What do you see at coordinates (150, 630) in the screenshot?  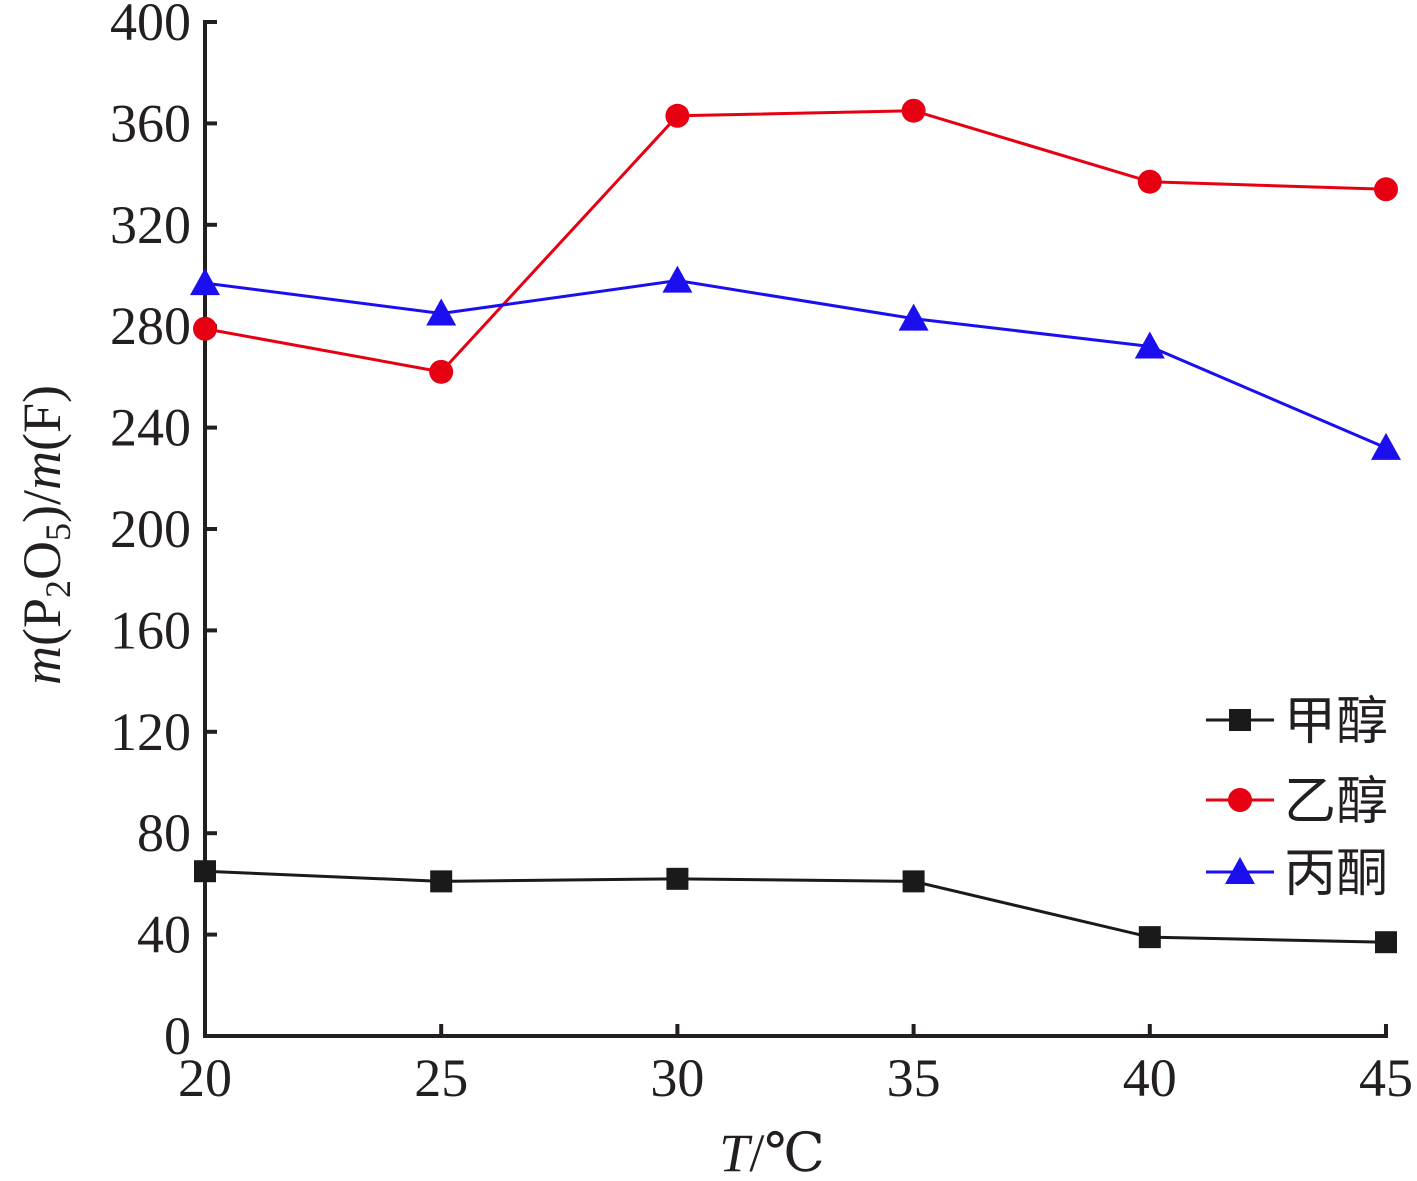 I see `y-tick-label: 160` at bounding box center [150, 630].